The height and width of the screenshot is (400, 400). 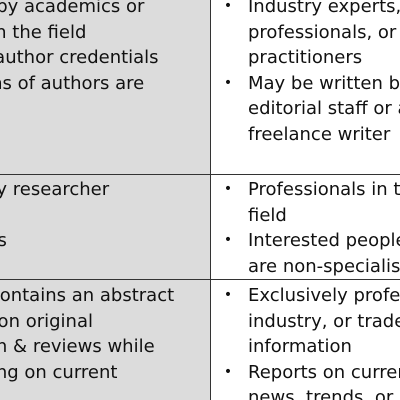 I want to click on text-line: ries, so click(x=87, y=392).